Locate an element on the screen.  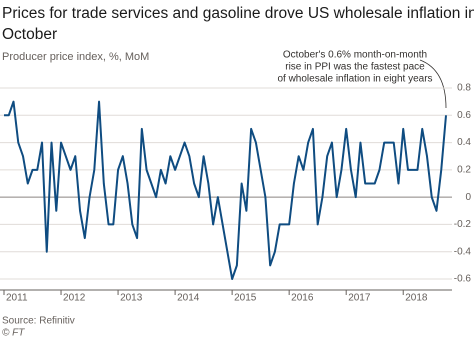
annotation-arrow is located at coordinates (433, 84).